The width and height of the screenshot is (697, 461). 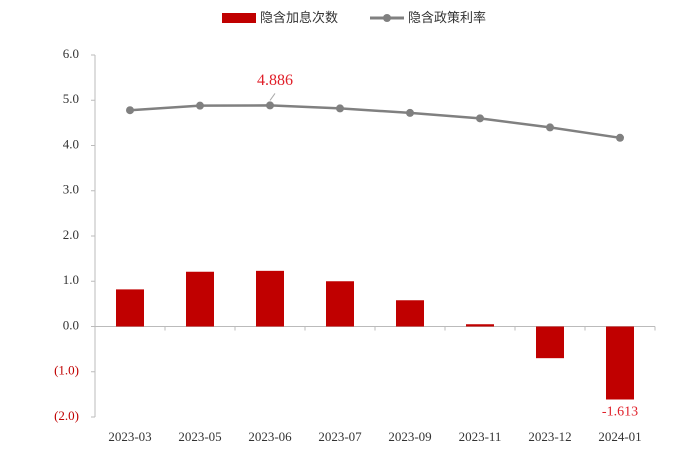 I want to click on y-tick-label: 1.0, so click(x=71, y=279).